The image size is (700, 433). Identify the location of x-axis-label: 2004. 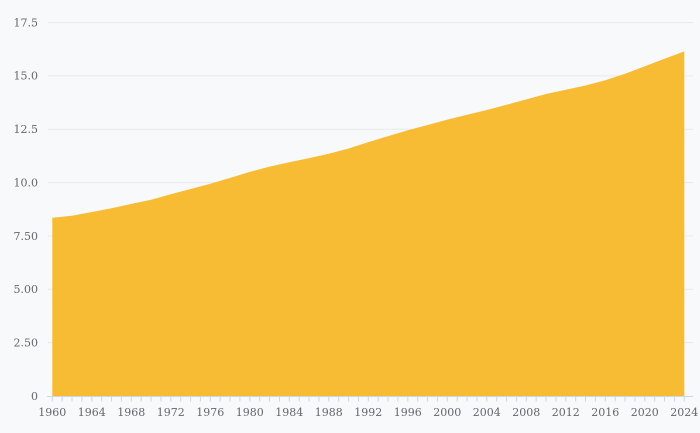
(487, 412).